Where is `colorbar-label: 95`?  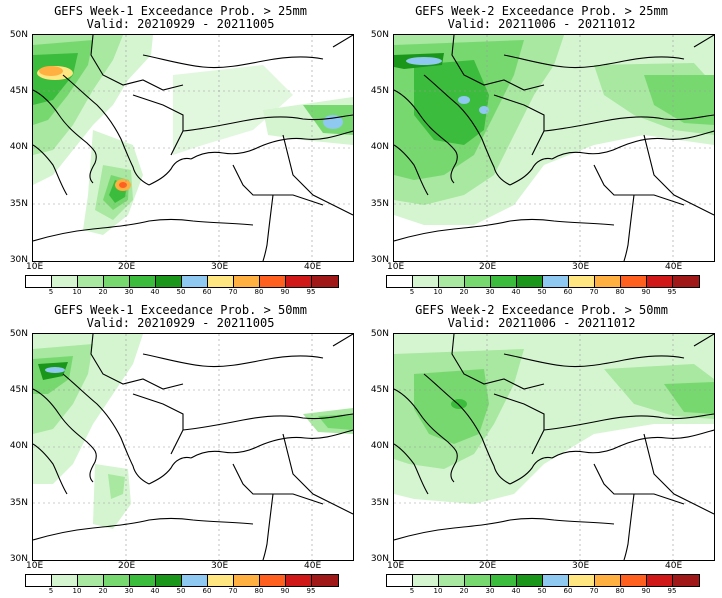 colorbar-label: 95 is located at coordinates (311, 292).